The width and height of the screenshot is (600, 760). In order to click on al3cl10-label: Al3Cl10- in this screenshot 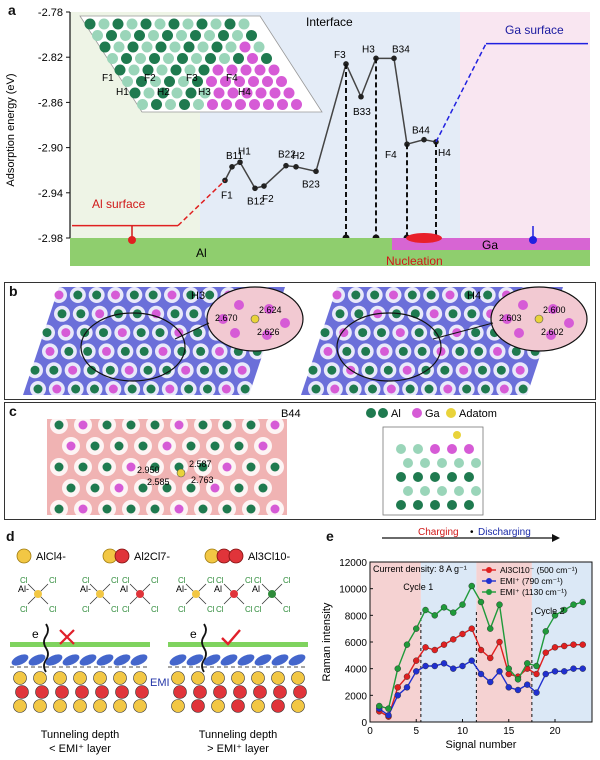, I will do `click(269, 557)`.